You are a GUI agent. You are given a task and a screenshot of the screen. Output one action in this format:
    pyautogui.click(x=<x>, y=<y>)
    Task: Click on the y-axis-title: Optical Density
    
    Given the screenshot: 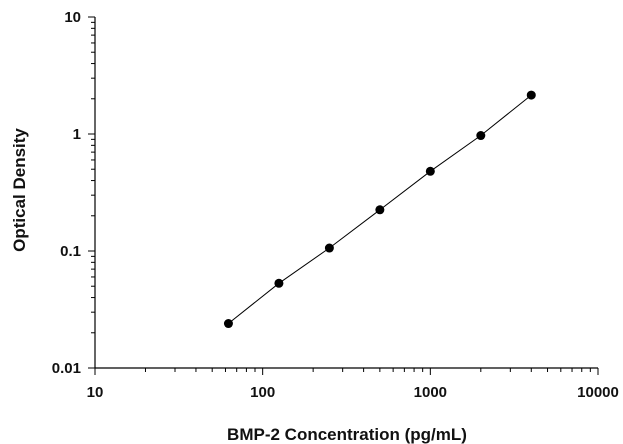 What is the action you would take?
    pyautogui.click(x=19, y=190)
    